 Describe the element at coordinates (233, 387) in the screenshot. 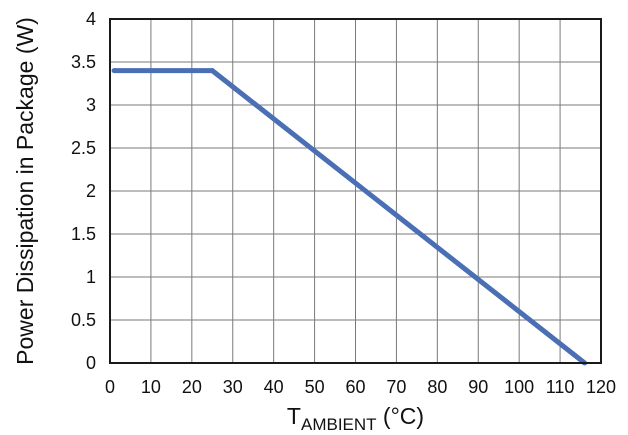

I see `x-tick-label: 30` at that location.